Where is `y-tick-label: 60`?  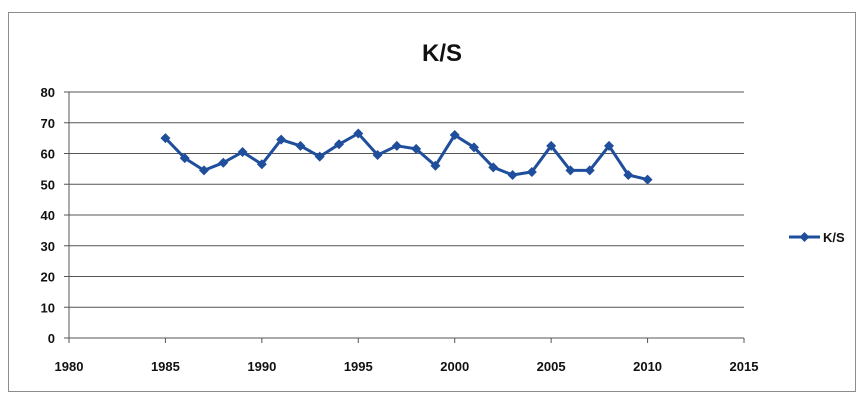
y-tick-label: 60 is located at coordinates (48, 154).